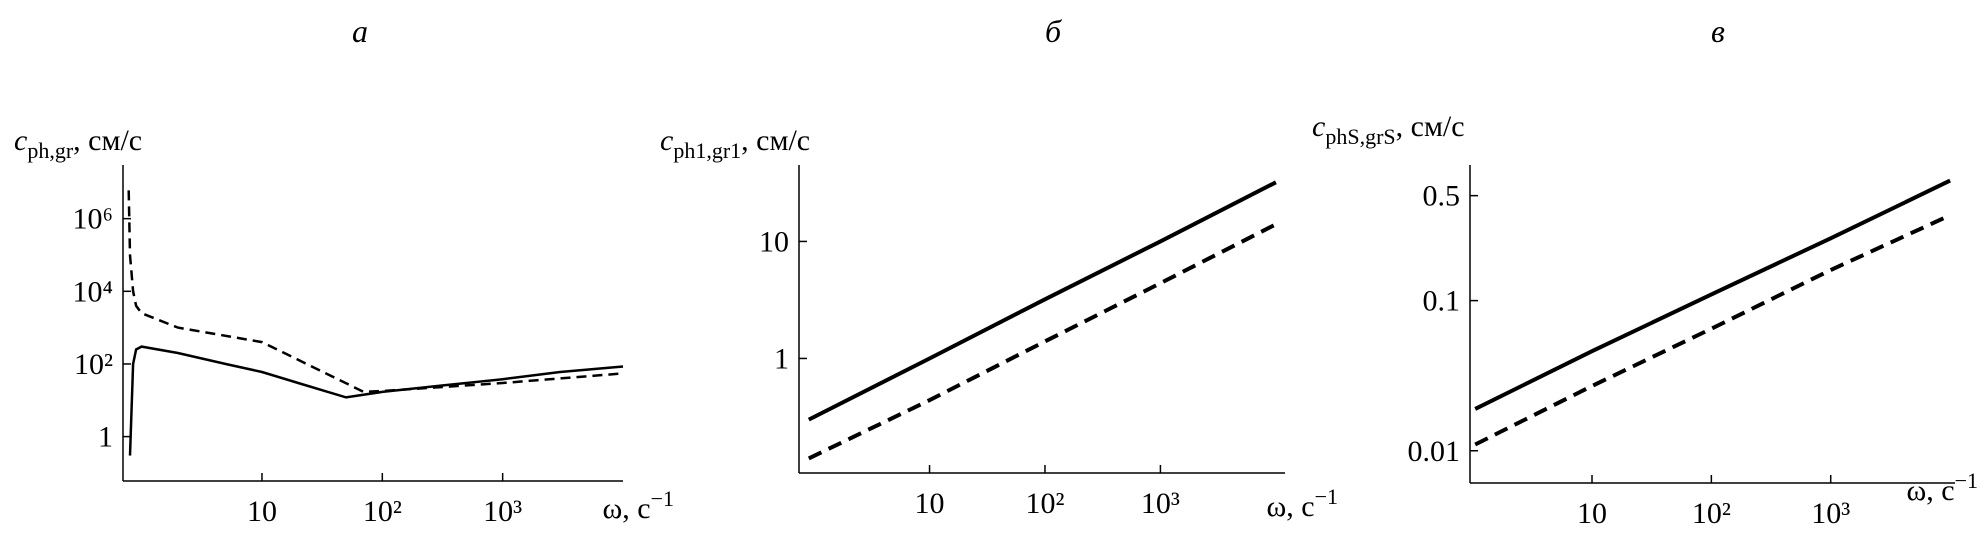 This screenshot has width=1985, height=536. Describe the element at coordinates (1434, 451) in the screenshot. I see `y-tick-label: 0.01` at that location.